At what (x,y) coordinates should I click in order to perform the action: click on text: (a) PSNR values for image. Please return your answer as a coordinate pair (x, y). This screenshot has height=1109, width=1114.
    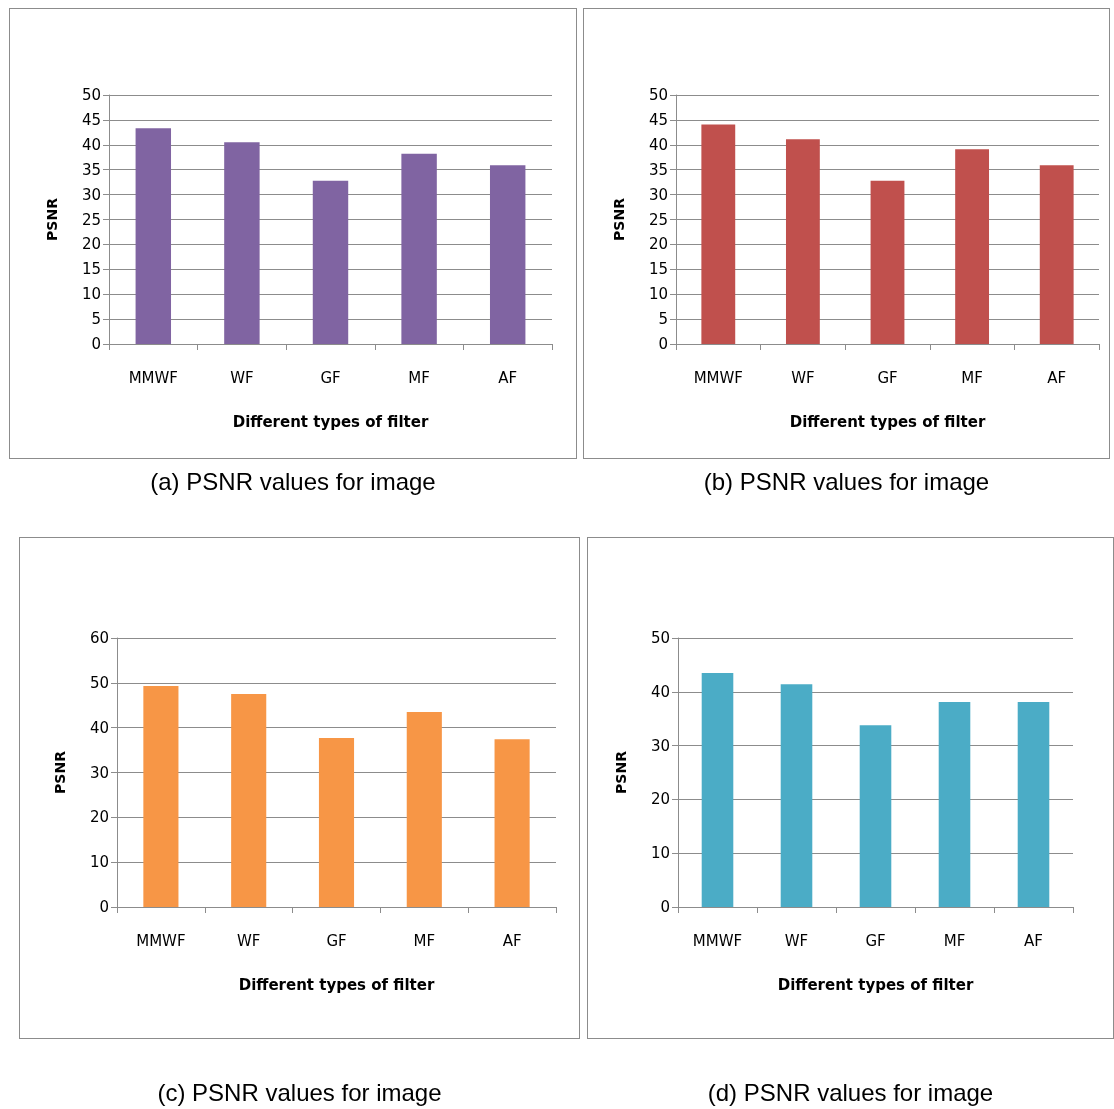
    Looking at the image, I should click on (293, 482).